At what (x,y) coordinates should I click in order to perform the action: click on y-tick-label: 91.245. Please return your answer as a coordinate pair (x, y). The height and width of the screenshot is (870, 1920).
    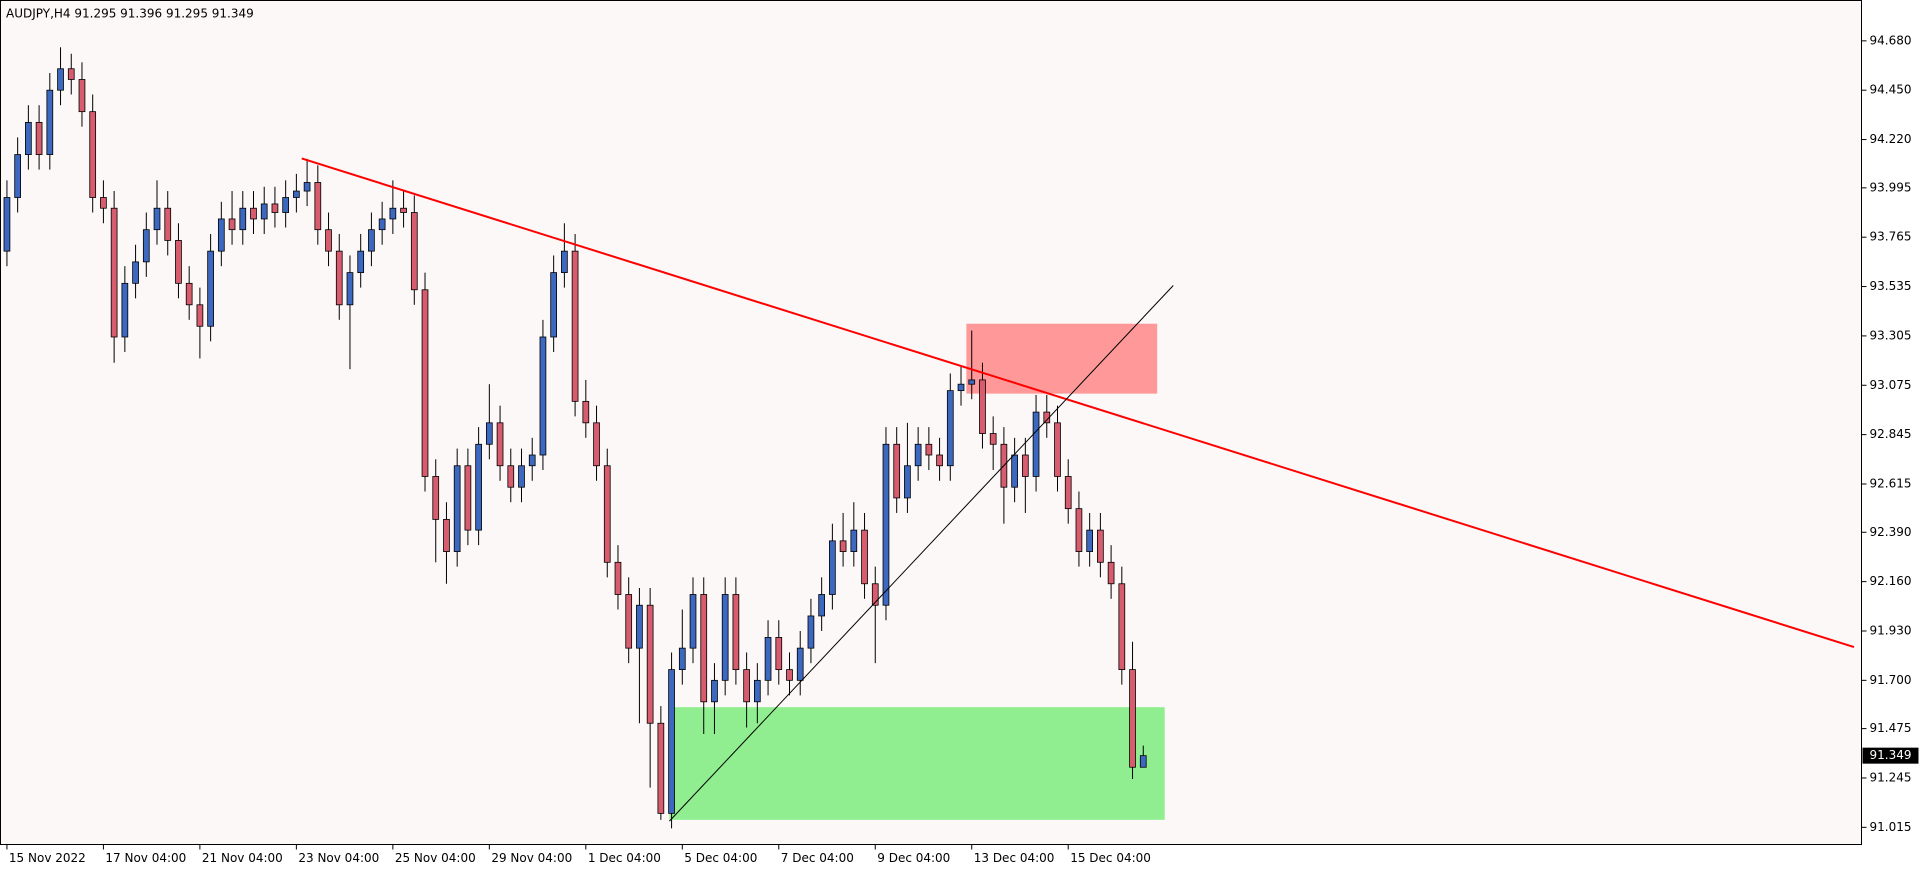
    Looking at the image, I should click on (1891, 777).